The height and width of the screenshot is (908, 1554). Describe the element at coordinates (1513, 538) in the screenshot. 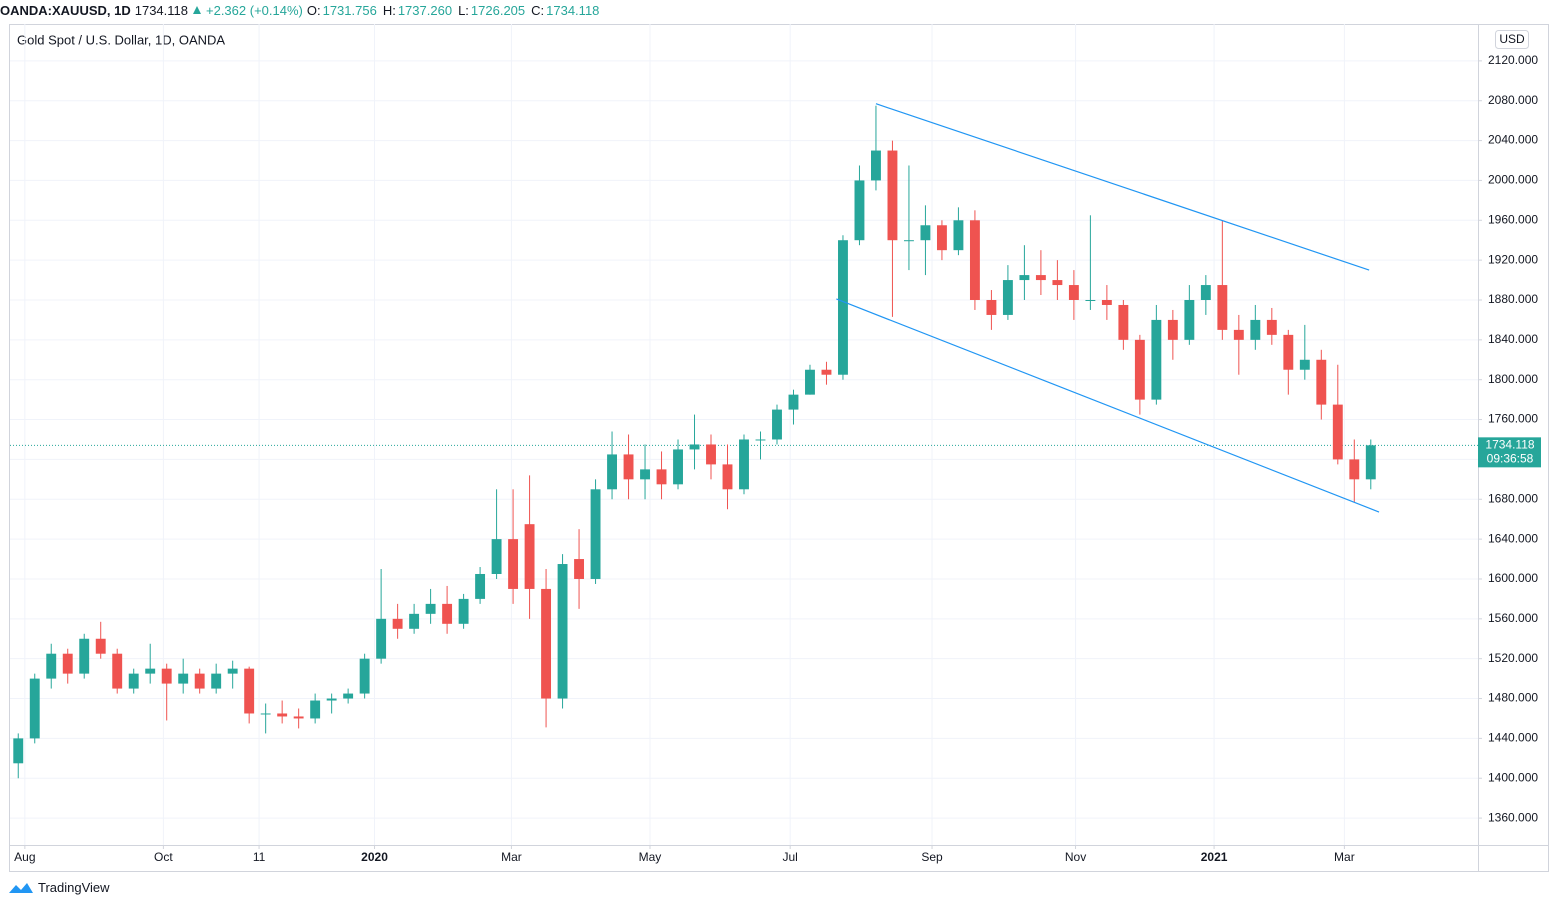

I see `y-tick-label: 1640.000` at that location.